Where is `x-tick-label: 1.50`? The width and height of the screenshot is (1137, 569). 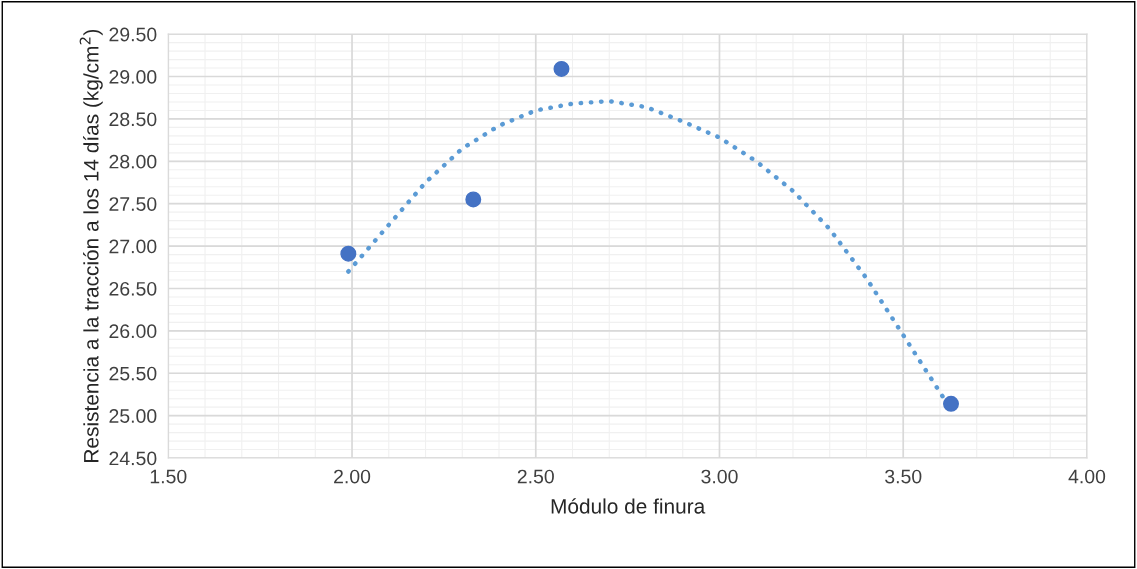
x-tick-label: 1.50 is located at coordinates (168, 476).